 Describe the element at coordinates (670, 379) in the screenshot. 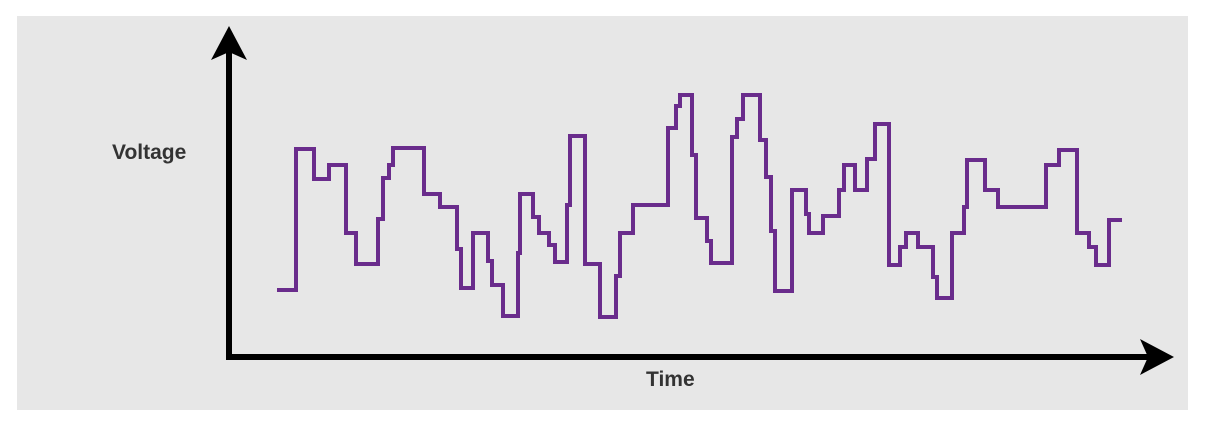

I see `x-axis-label: Time` at that location.